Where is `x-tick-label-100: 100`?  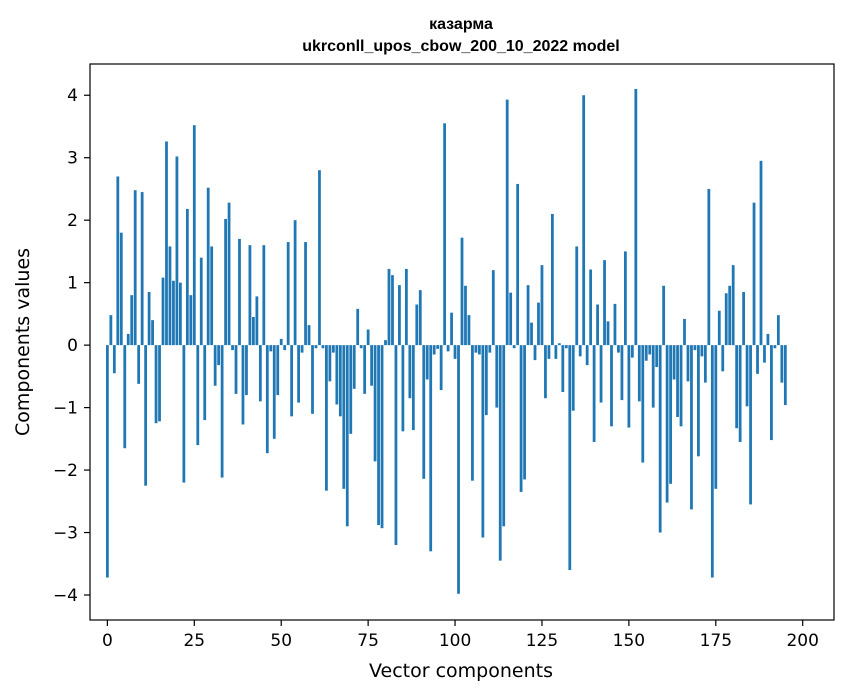
x-tick-label-100: 100 is located at coordinates (455, 641).